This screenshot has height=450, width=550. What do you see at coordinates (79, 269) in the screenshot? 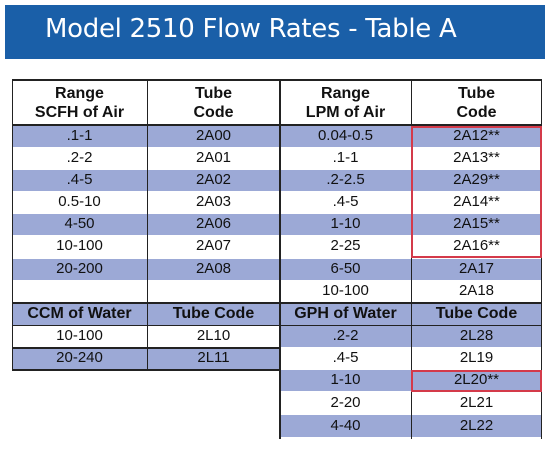
I see `scfh-range: 20-200` at bounding box center [79, 269].